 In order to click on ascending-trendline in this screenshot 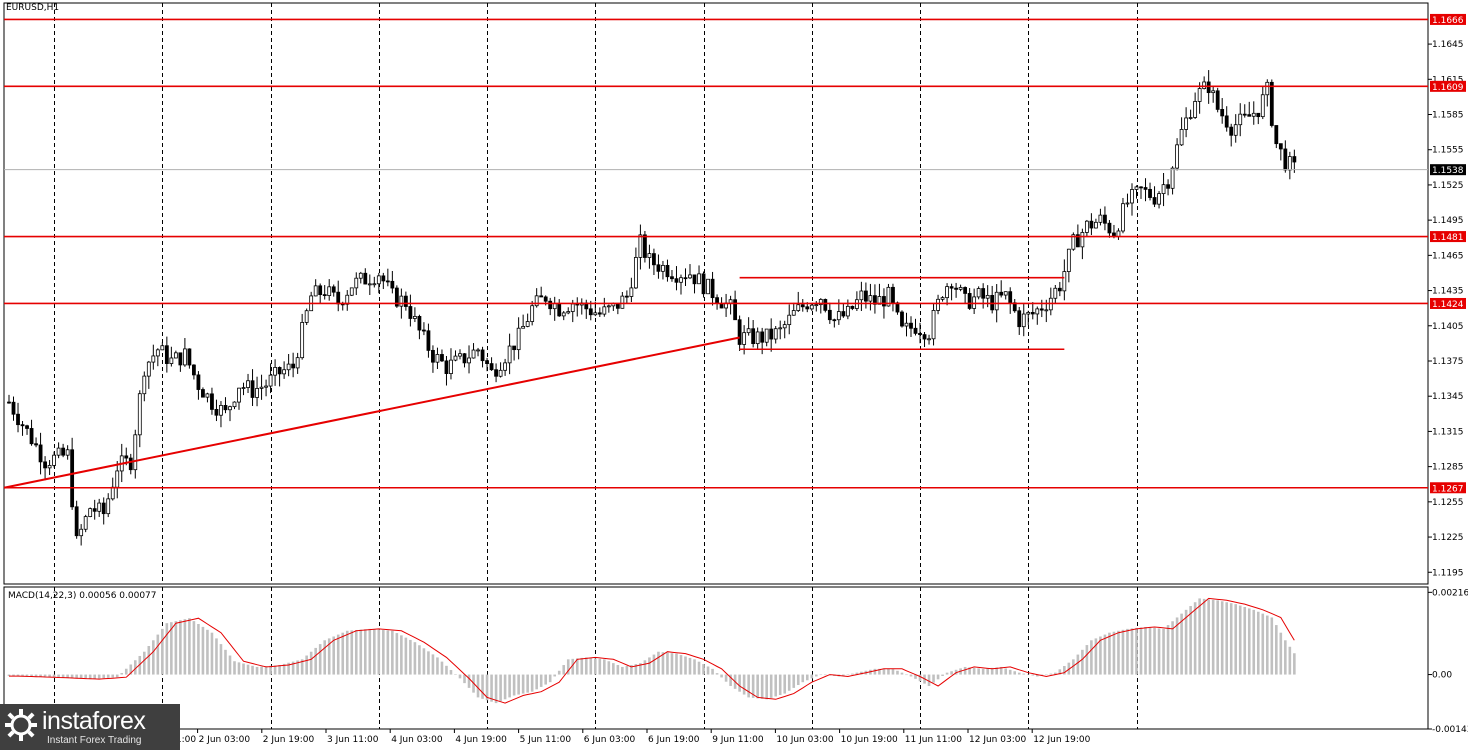, I will do `click(371, 412)`.